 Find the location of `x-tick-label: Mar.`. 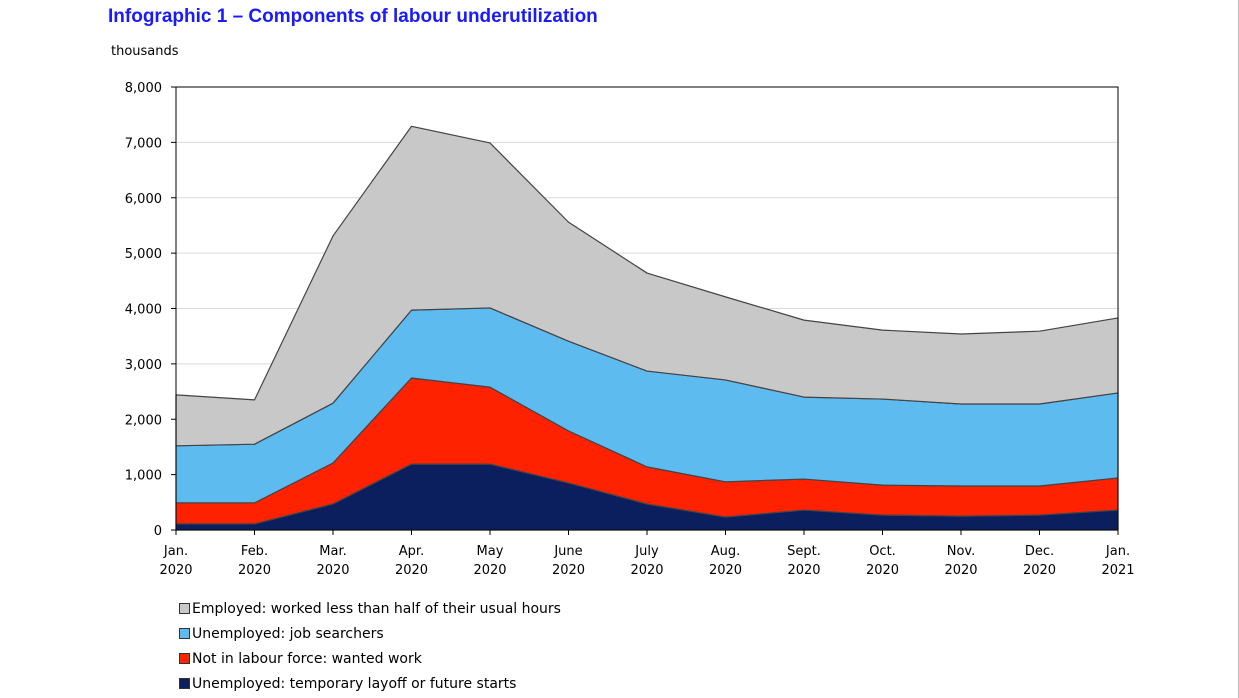

x-tick-label: Mar. is located at coordinates (332, 551).